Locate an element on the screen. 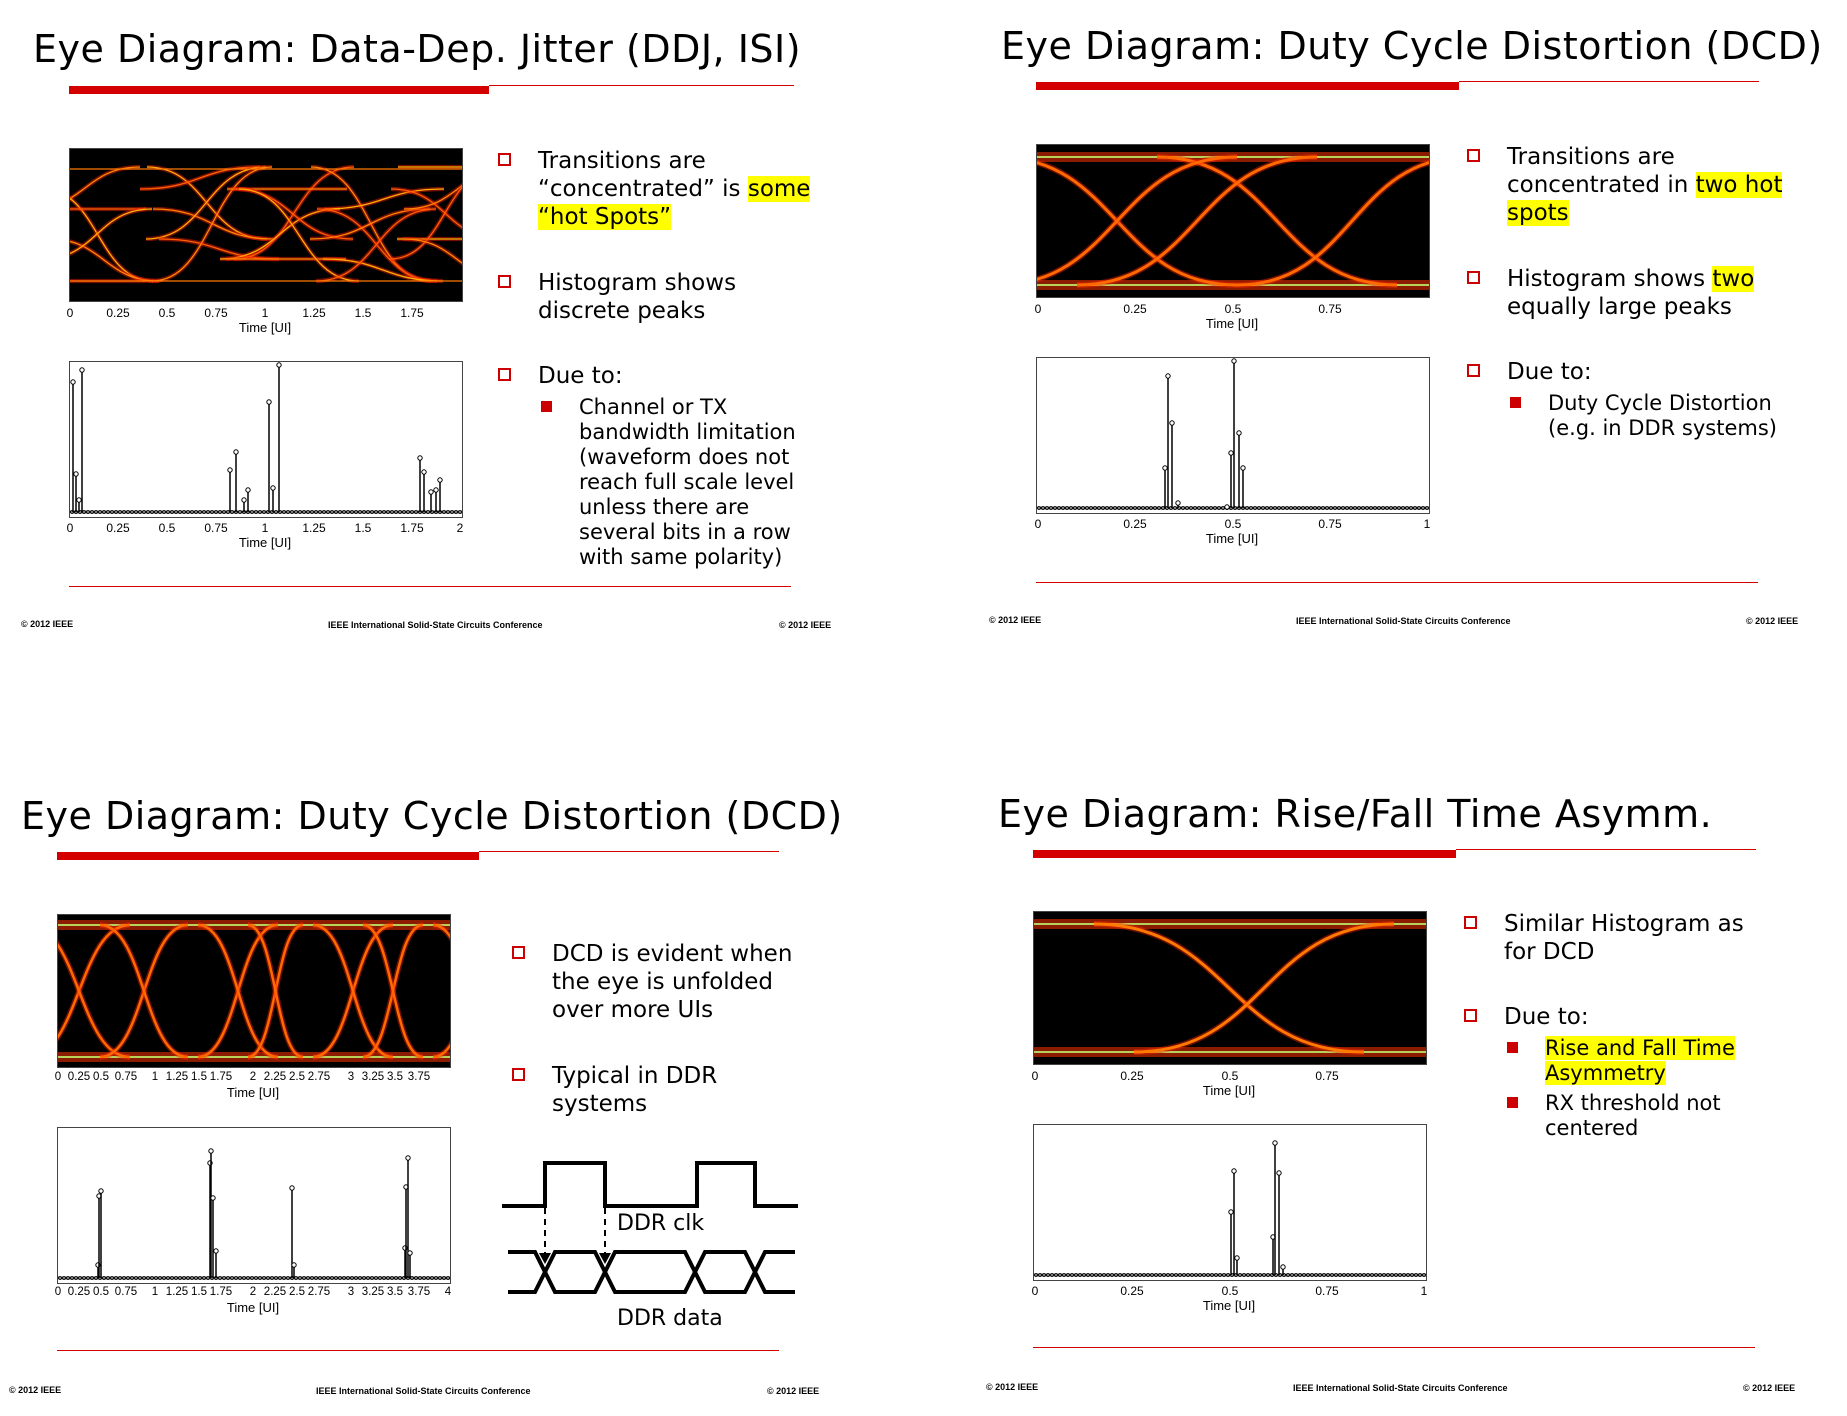  slide-title: Eye Diagram: Duty Cycle Distortion (DCD) is located at coordinates (432, 816).